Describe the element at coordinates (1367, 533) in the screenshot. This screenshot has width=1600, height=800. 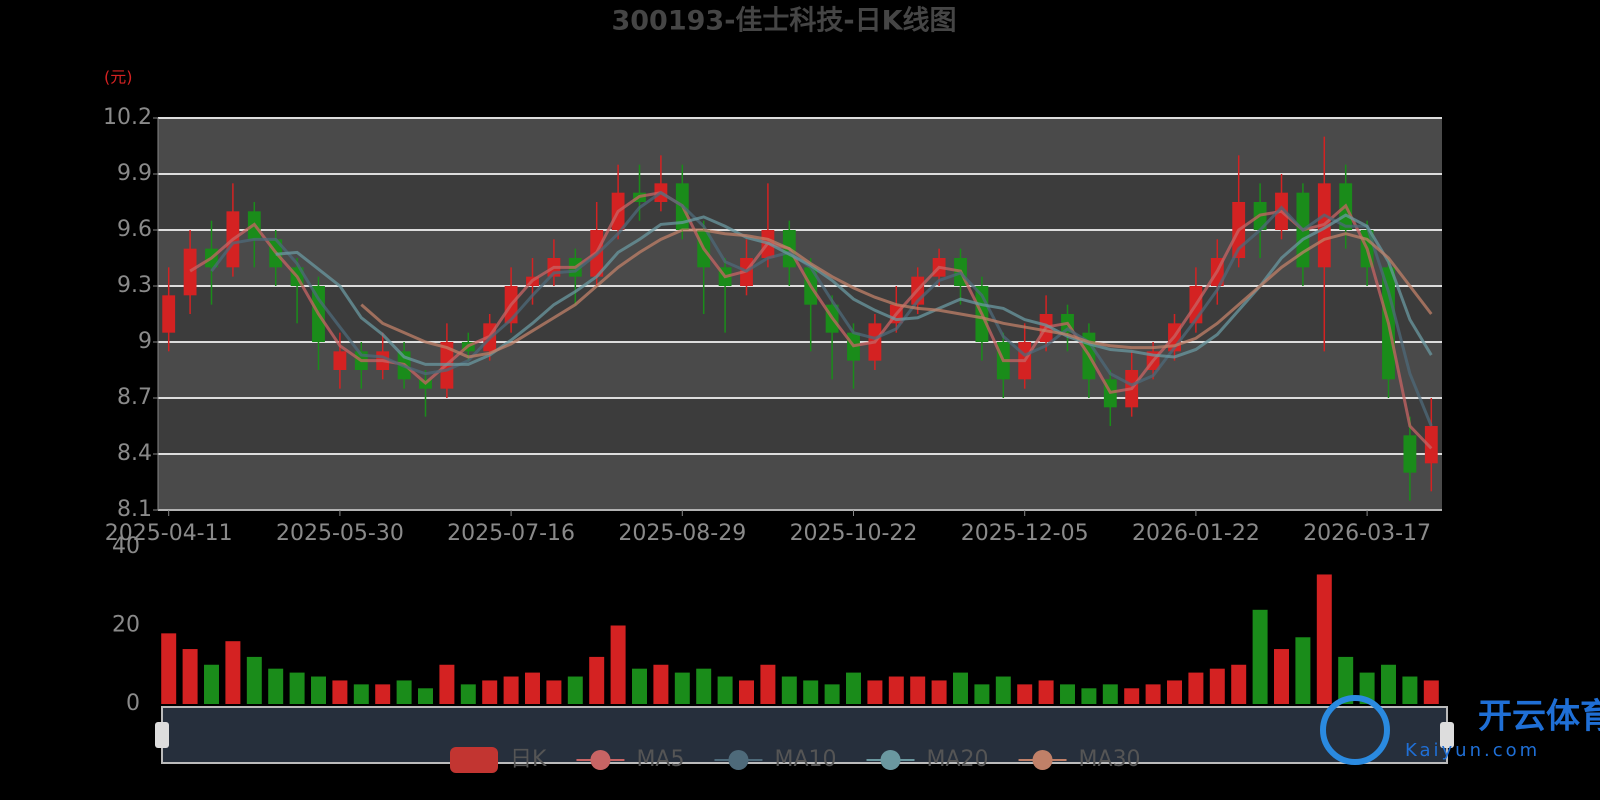
I see `x-tick-label: 2026-03-17` at that location.